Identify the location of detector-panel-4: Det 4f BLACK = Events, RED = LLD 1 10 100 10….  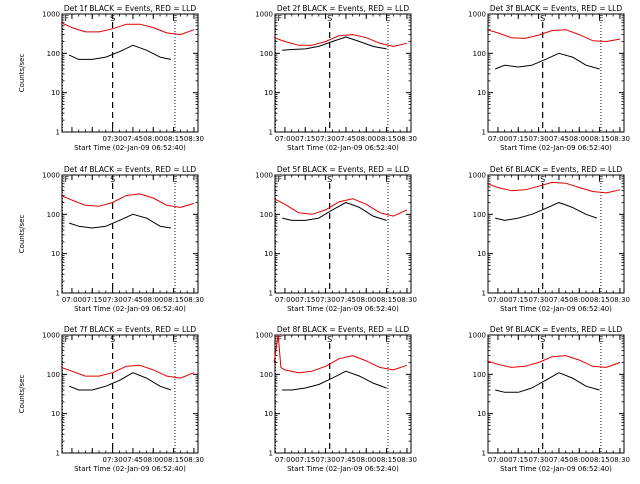
(111, 239).